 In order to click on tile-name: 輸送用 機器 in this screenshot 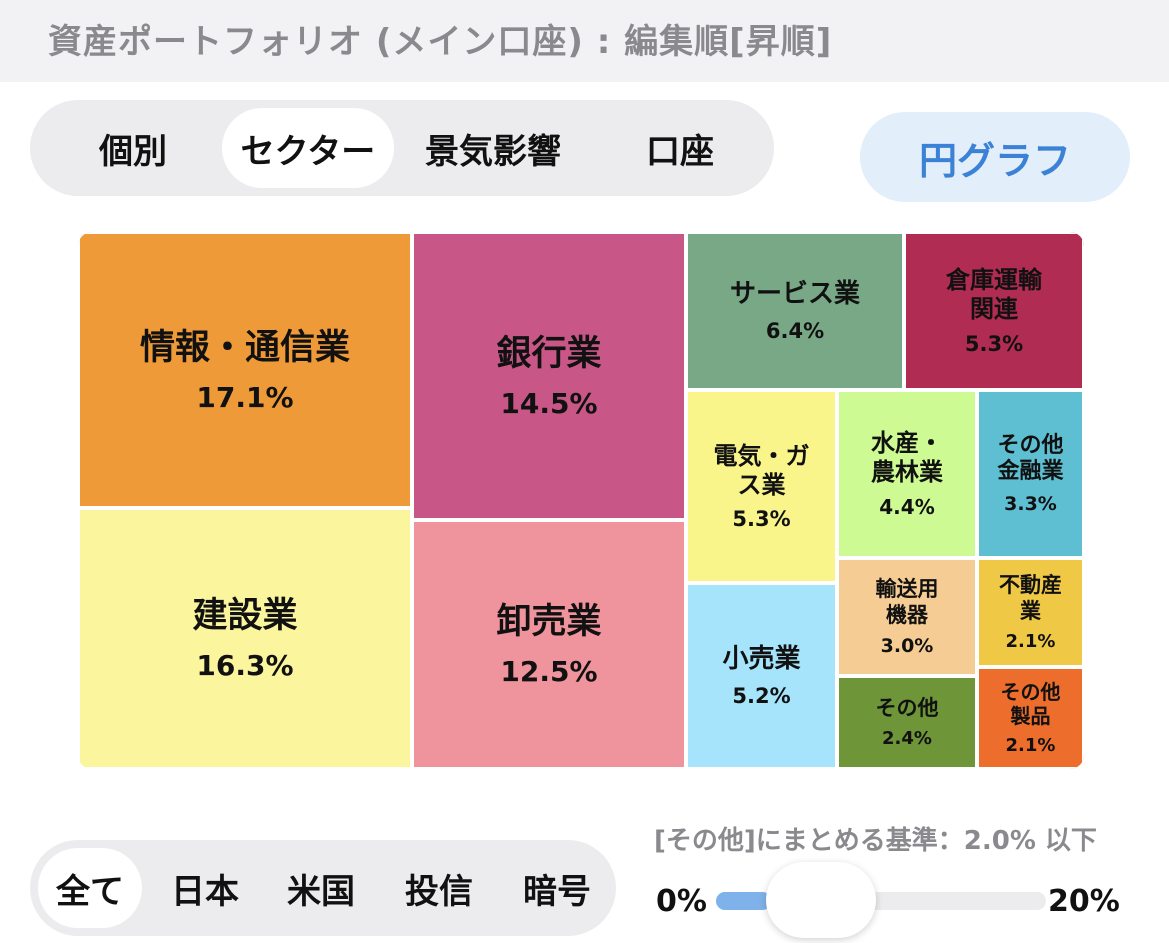, I will do `click(907, 602)`.